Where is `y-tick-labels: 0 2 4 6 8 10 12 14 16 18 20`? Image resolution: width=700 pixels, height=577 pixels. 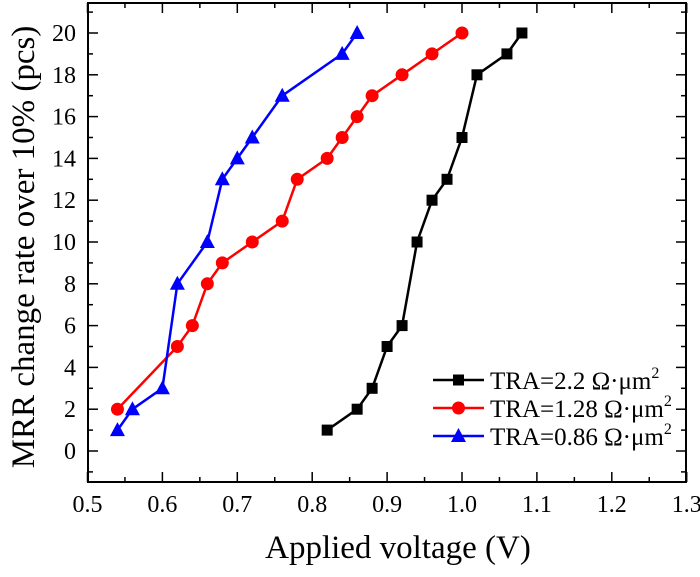 y-tick-labels: 0 2 4 6 8 10 12 14 16 18 20 is located at coordinates (64, 243).